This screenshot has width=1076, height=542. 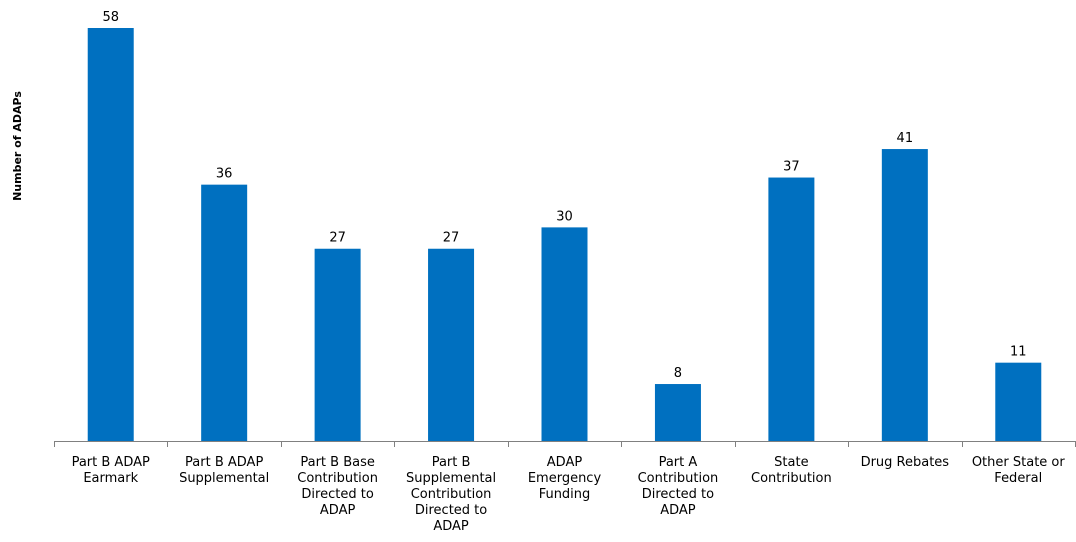 I want to click on category-label: Part A Contribution Directed to ADAP, so click(x=678, y=486).